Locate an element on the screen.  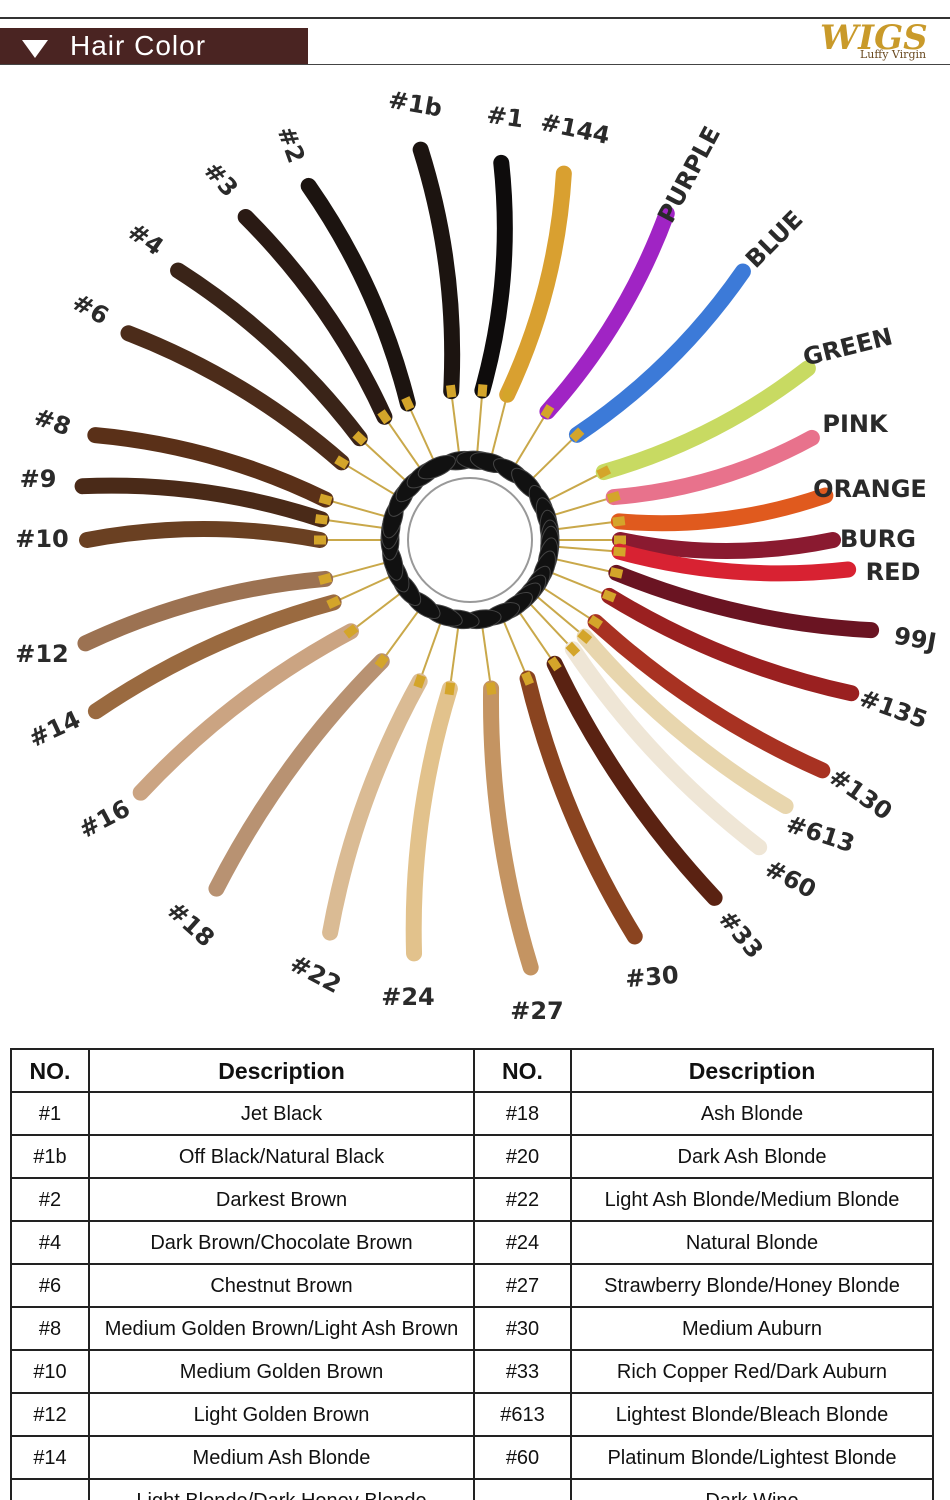
table-cell: #33 is located at coordinates (522, 1371).